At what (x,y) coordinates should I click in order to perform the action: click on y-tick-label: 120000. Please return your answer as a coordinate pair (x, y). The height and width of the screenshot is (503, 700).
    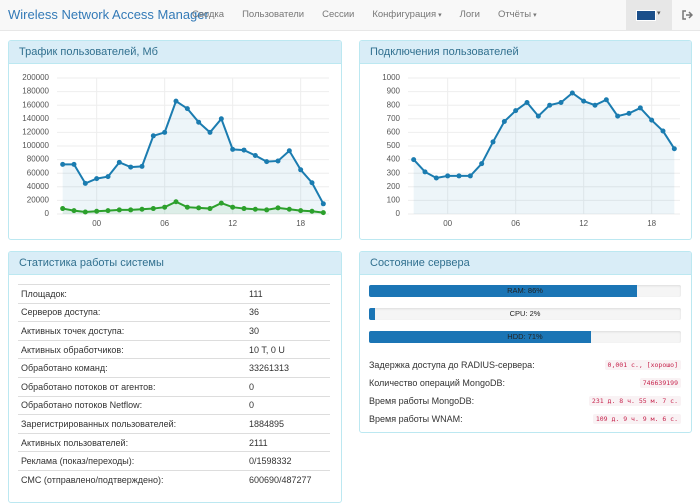
    Looking at the image, I should click on (35, 132).